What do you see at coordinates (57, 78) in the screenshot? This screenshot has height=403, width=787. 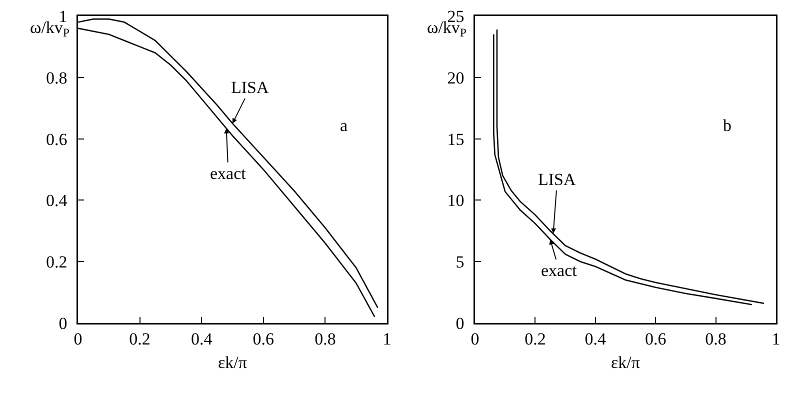 I see `y-tick-label: 0.8` at bounding box center [57, 78].